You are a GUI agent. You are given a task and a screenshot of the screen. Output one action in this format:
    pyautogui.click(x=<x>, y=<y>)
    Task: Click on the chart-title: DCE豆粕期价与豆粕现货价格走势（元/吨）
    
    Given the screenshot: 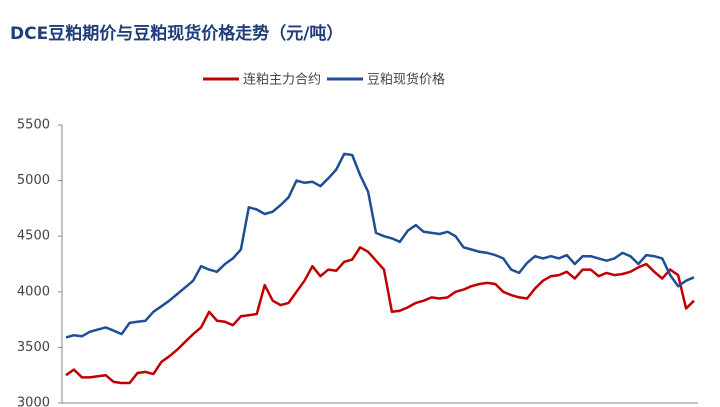 What is the action you would take?
    pyautogui.click(x=176, y=33)
    